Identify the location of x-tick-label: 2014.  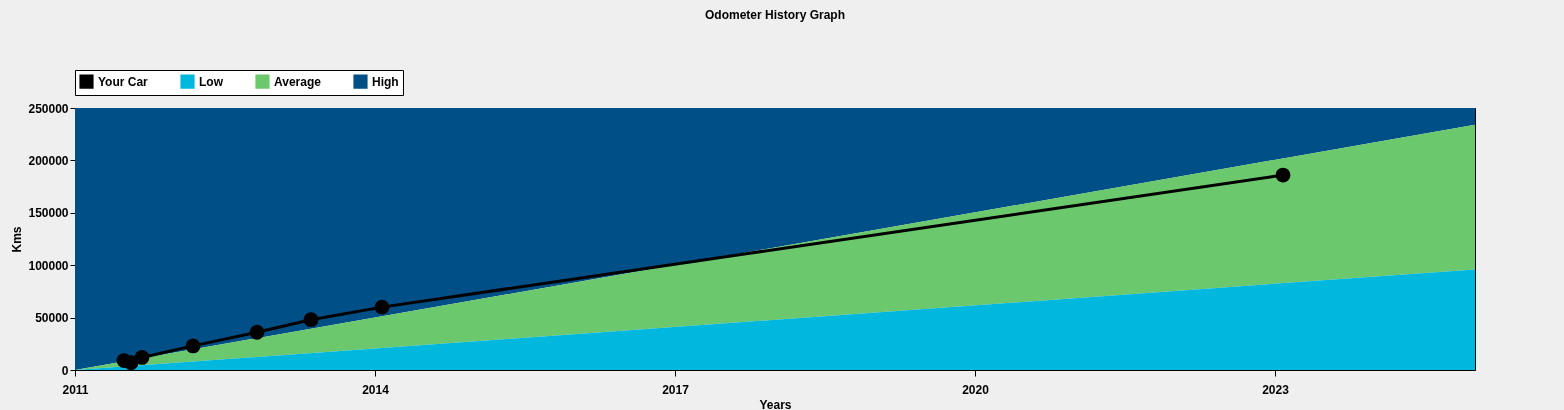
(376, 389).